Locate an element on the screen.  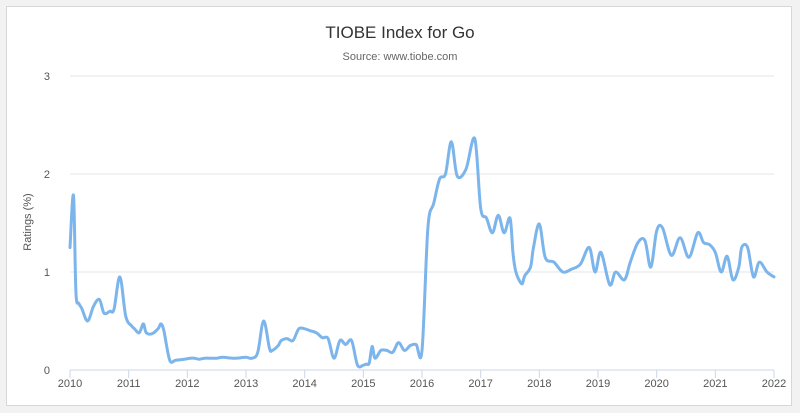
x-tick-label: 2013 is located at coordinates (246, 384).